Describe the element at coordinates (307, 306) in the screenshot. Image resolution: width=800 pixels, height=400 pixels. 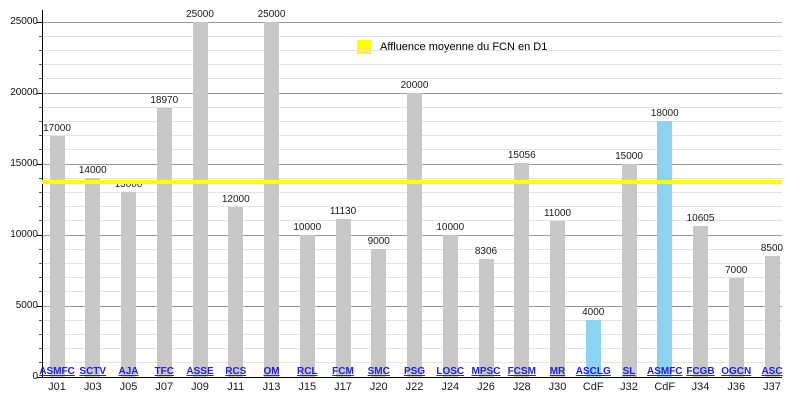
I see `bar-J15-RCL` at that location.